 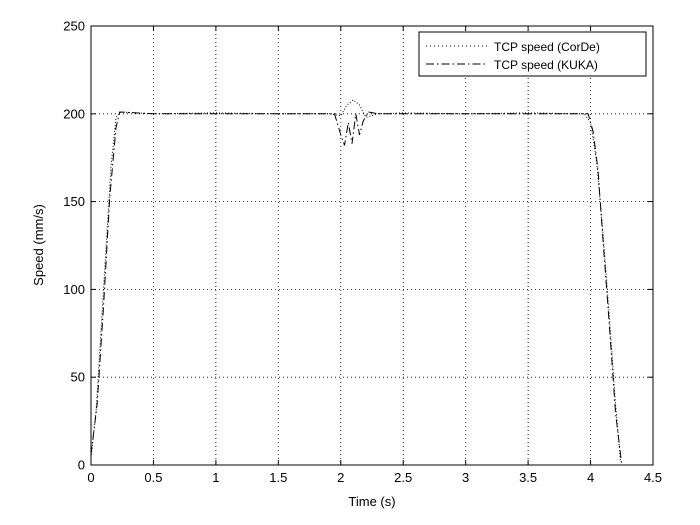 What do you see at coordinates (78, 377) in the screenshot?
I see `y-tick-label: 50` at bounding box center [78, 377].